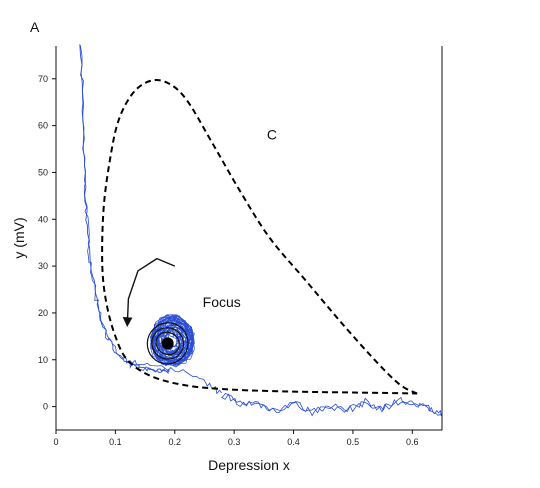 This screenshot has width=540, height=488. I want to click on y-tick-label: 50, so click(43, 172).